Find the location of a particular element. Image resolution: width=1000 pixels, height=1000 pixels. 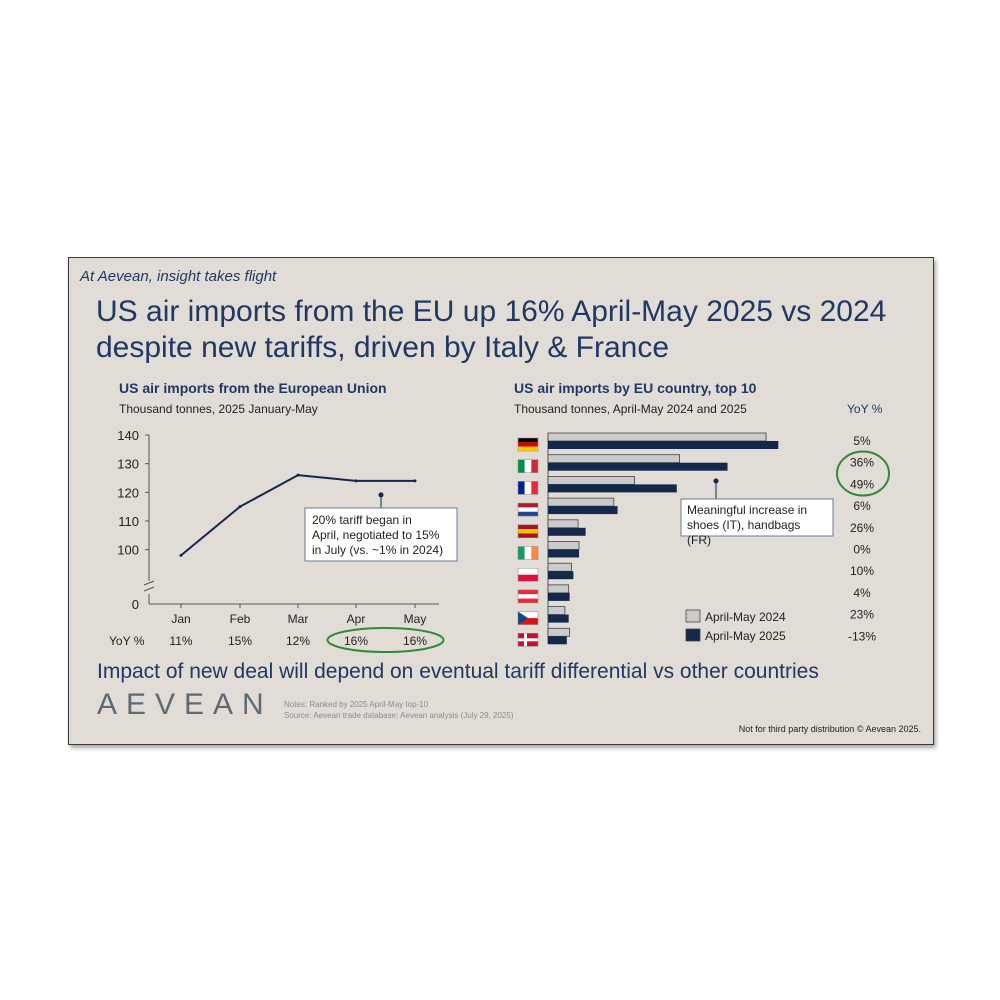

bar-chart-yoy-value: 0% is located at coordinates (862, 550).